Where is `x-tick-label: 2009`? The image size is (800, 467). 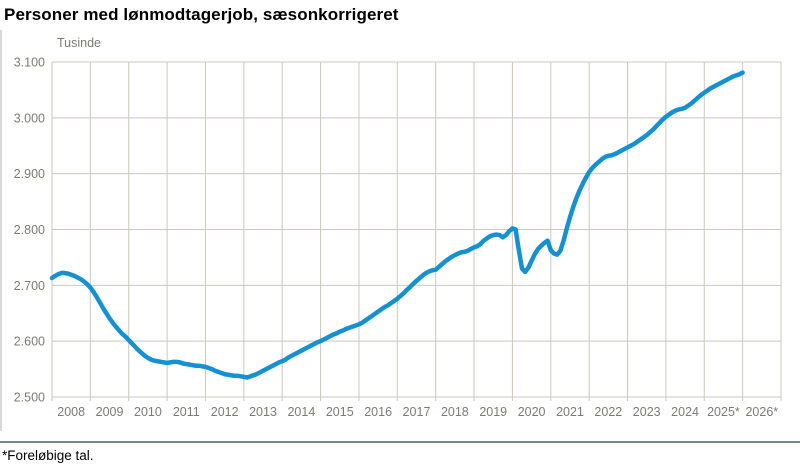 x-tick-label: 2009 is located at coordinates (110, 412).